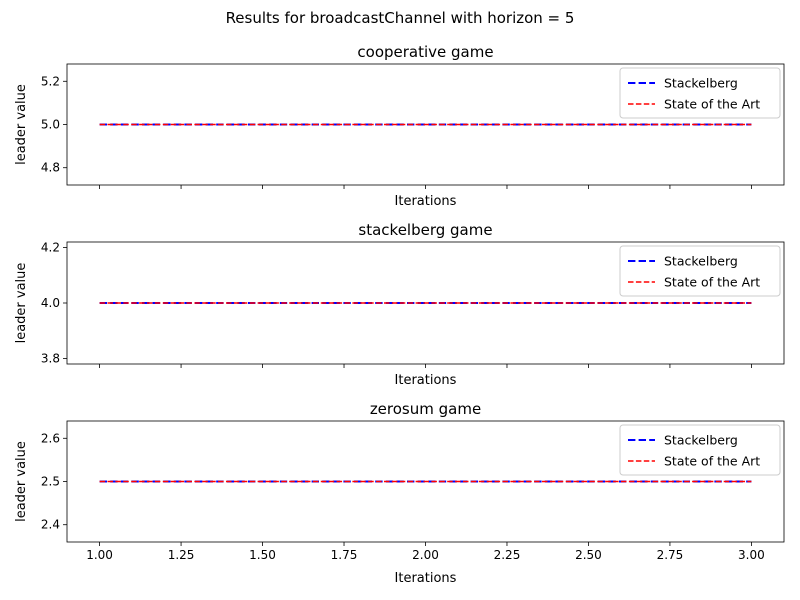 The height and width of the screenshot is (600, 800). Describe the element at coordinates (50, 81) in the screenshot. I see `y-tick-label: 5.2` at that location.